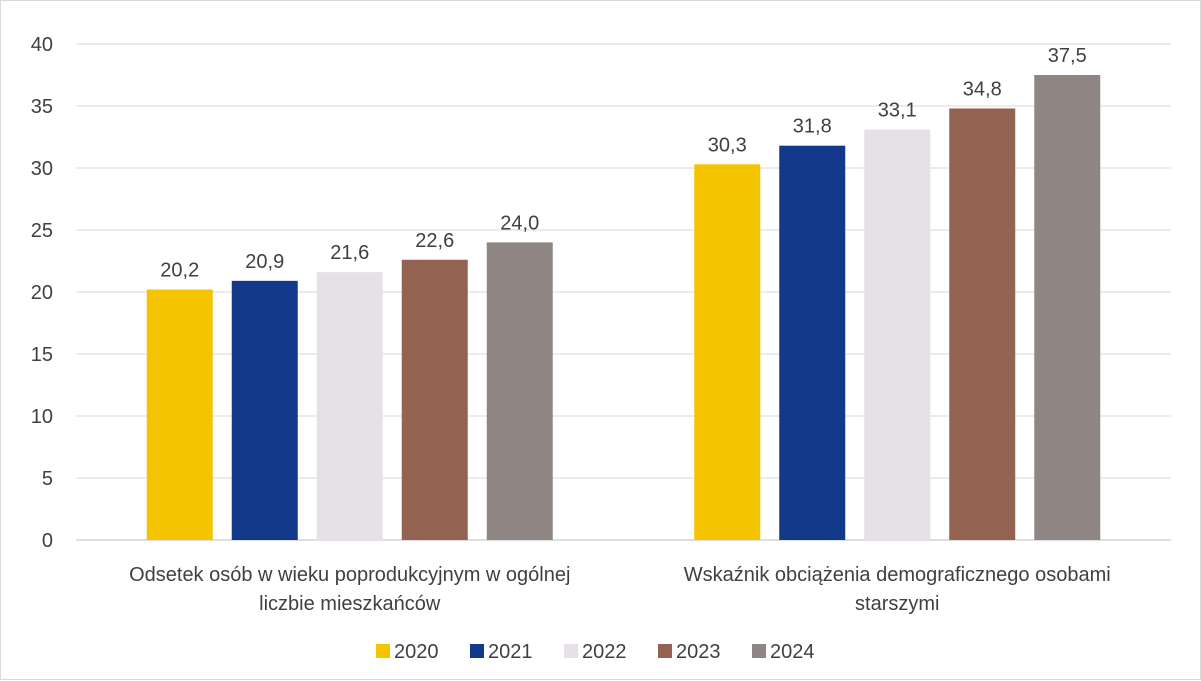 Image resolution: width=1201 pixels, height=681 pixels. Describe the element at coordinates (982, 89) in the screenshot. I see `data-label: 34,8` at that location.